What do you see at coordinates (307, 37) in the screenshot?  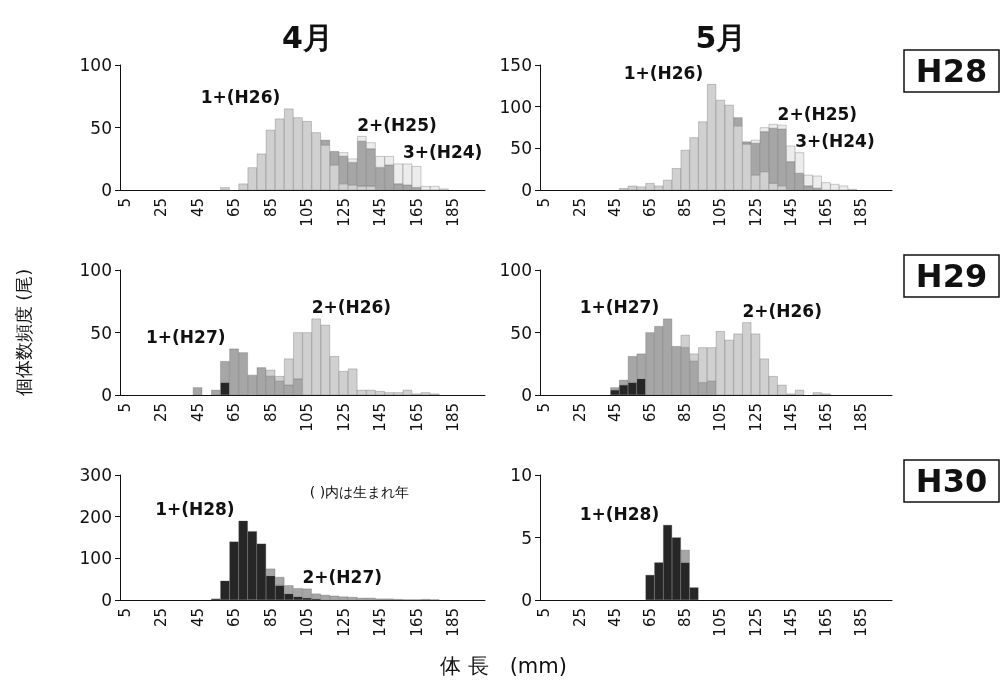 I see `chart-title: 4月` at bounding box center [307, 37].